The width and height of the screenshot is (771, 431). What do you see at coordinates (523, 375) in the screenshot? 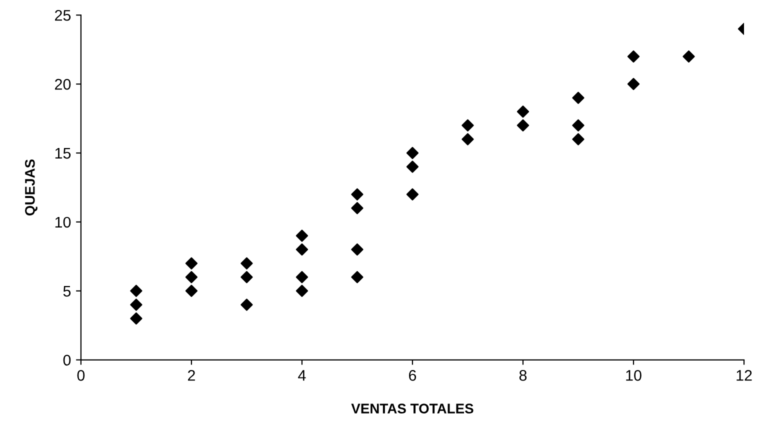
I see `x-tick-label: 8` at bounding box center [523, 375].